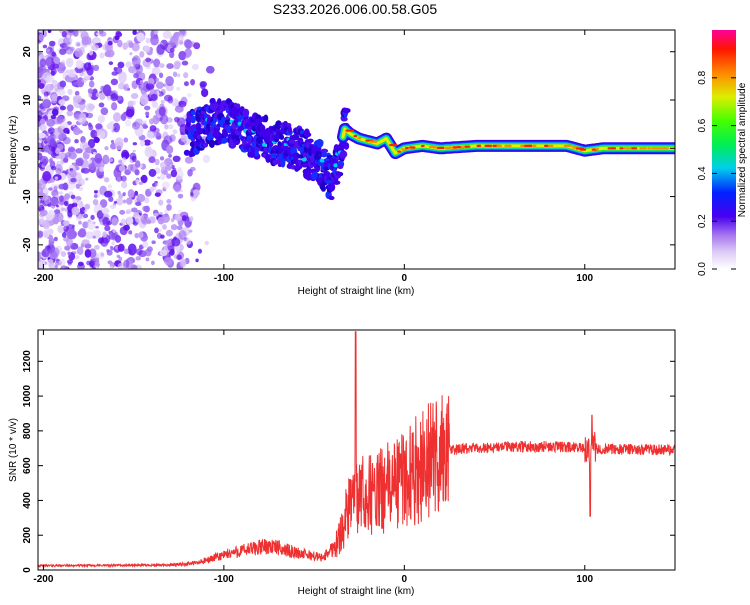 This screenshot has height=605, width=750. What do you see at coordinates (405, 278) in the screenshot?
I see `x-tick-label: 0` at bounding box center [405, 278].